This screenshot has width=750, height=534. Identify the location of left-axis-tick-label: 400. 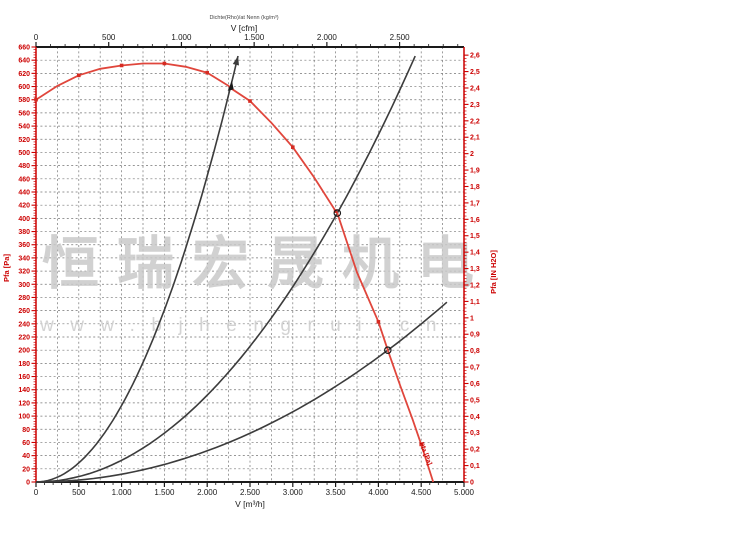
(24, 219).